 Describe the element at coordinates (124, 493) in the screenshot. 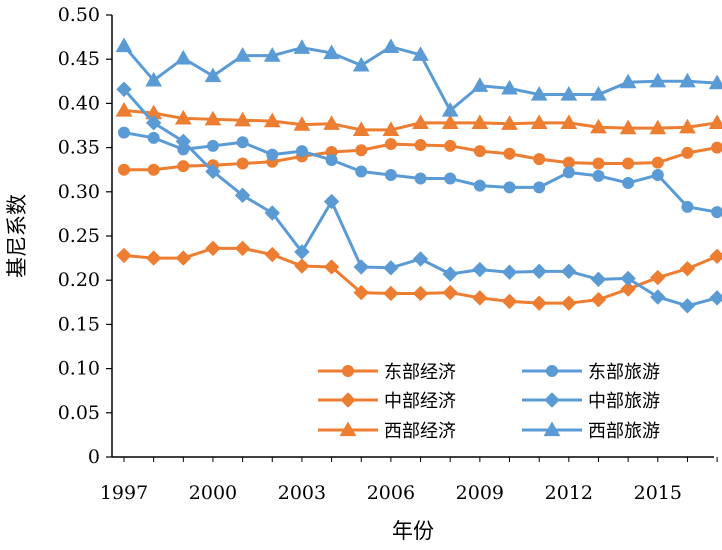

I see `x-tick-label: 1997` at that location.